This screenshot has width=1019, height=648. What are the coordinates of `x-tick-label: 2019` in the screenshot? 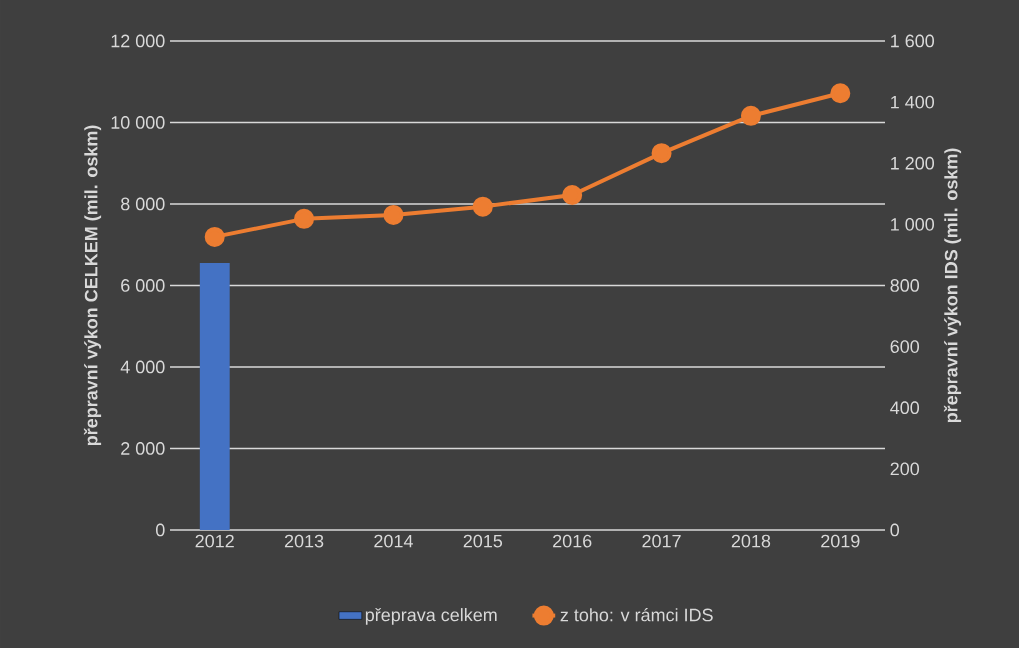 It's located at (840, 541).